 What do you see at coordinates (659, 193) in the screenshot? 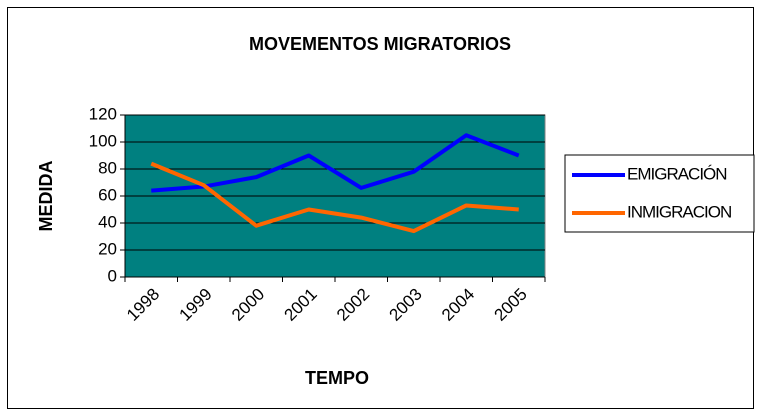
I see `legend-box` at bounding box center [659, 193].